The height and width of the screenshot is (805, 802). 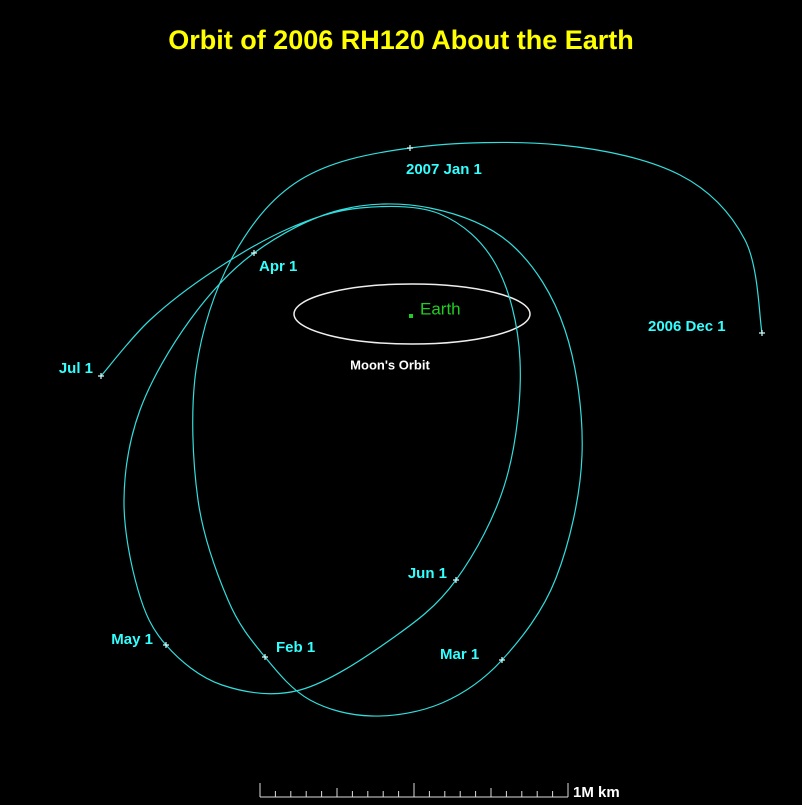 I want to click on date-label: Mar 1, so click(x=459, y=654).